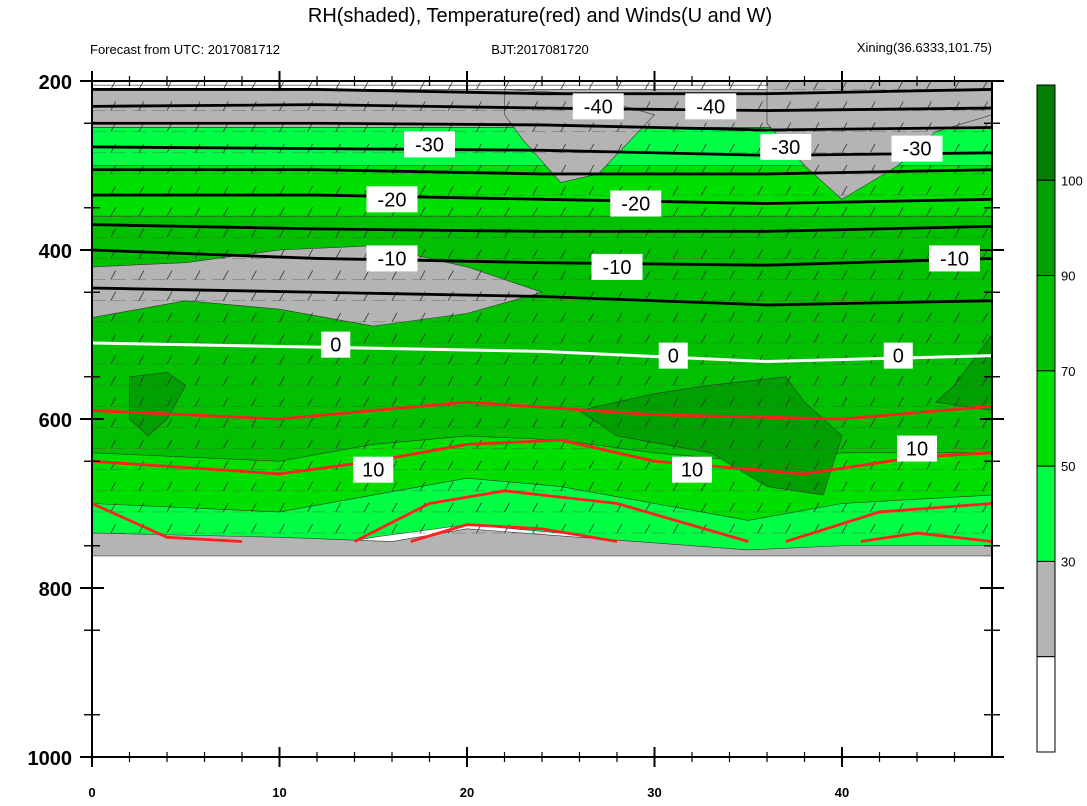  I want to click on temperature-contour--40, so click(542, 107).